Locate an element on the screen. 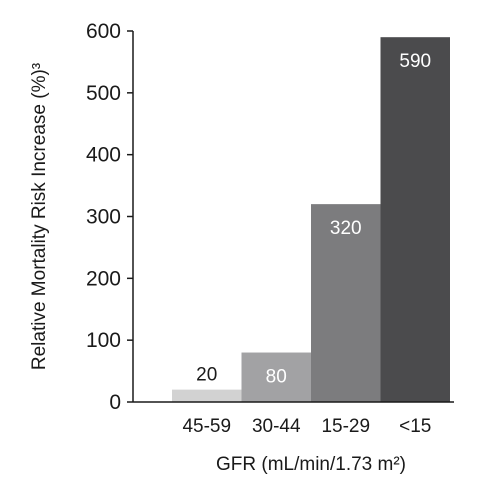  y-tick-label: 600 is located at coordinates (103, 31).